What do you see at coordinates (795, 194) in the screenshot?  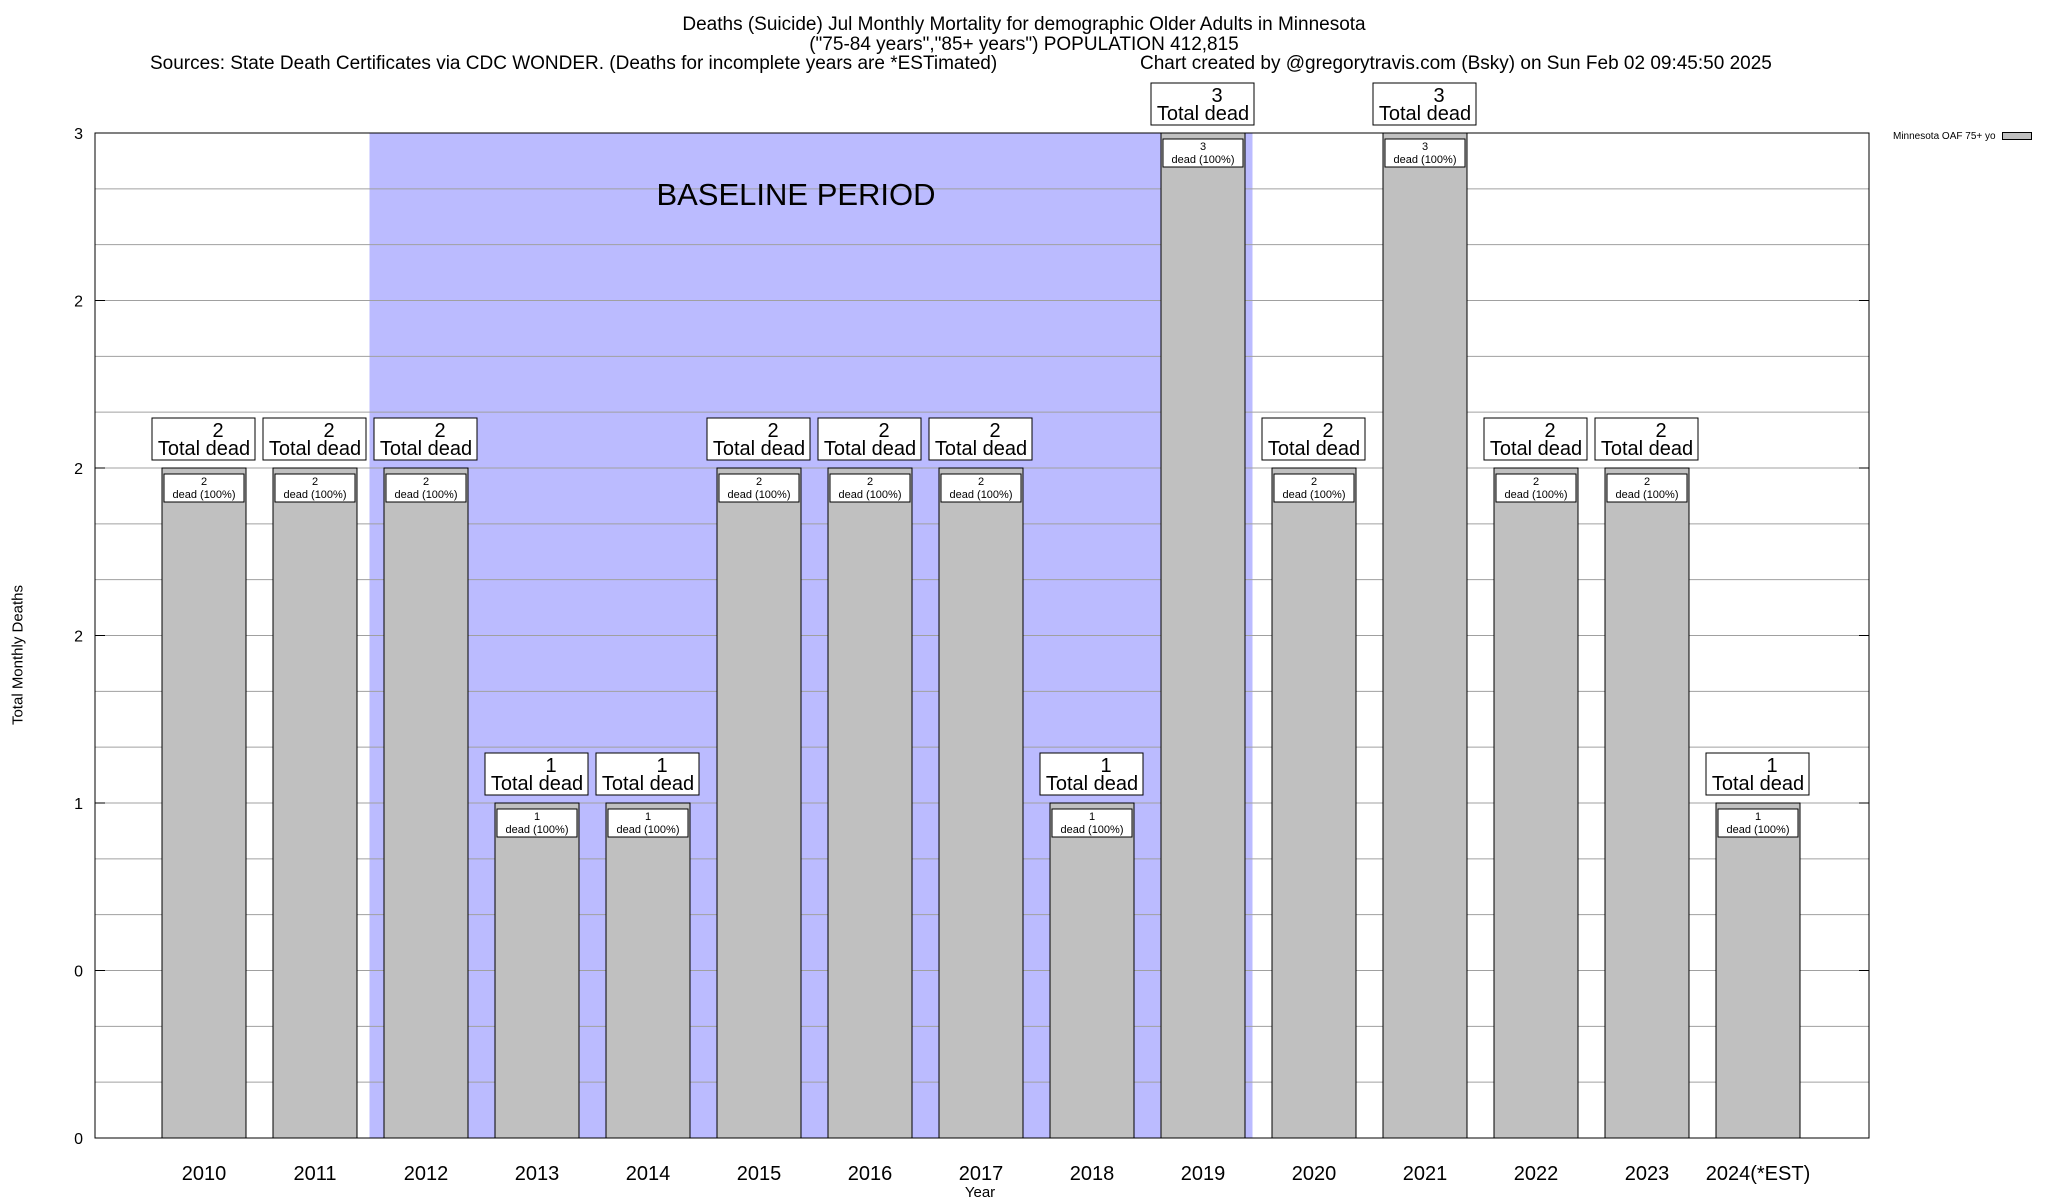 I see `baseline-period-label: BASELINE PERIOD` at bounding box center [795, 194].